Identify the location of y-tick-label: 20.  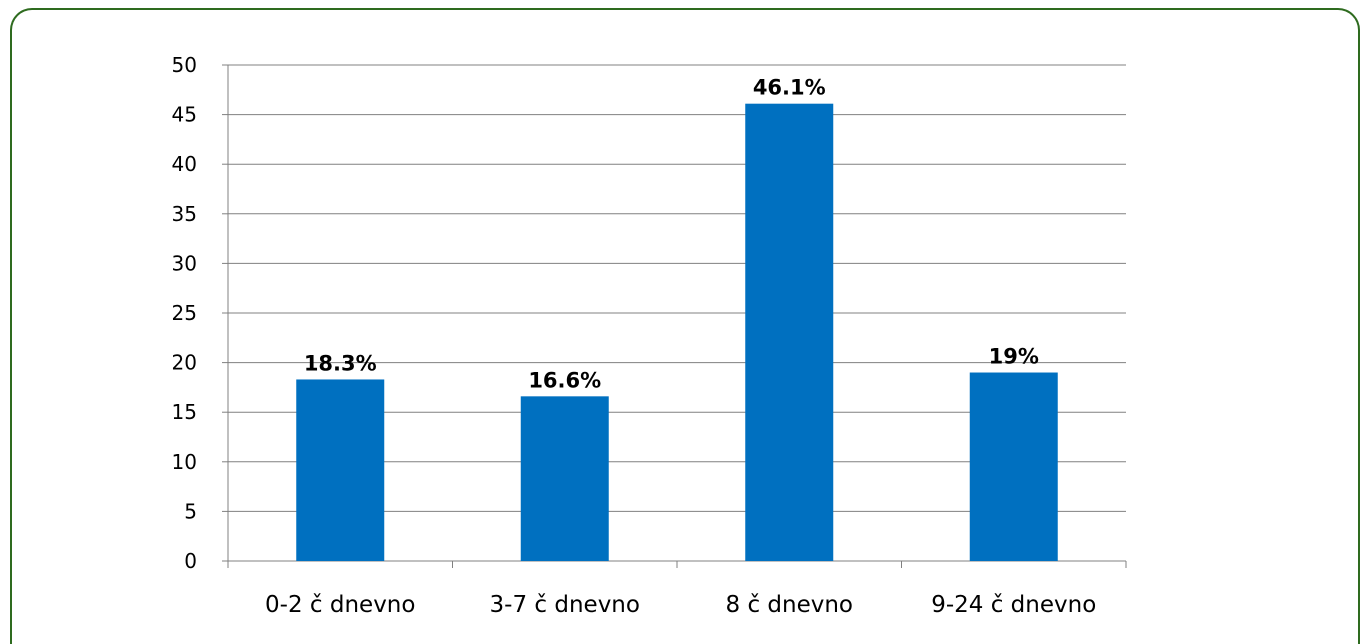
(184, 363).